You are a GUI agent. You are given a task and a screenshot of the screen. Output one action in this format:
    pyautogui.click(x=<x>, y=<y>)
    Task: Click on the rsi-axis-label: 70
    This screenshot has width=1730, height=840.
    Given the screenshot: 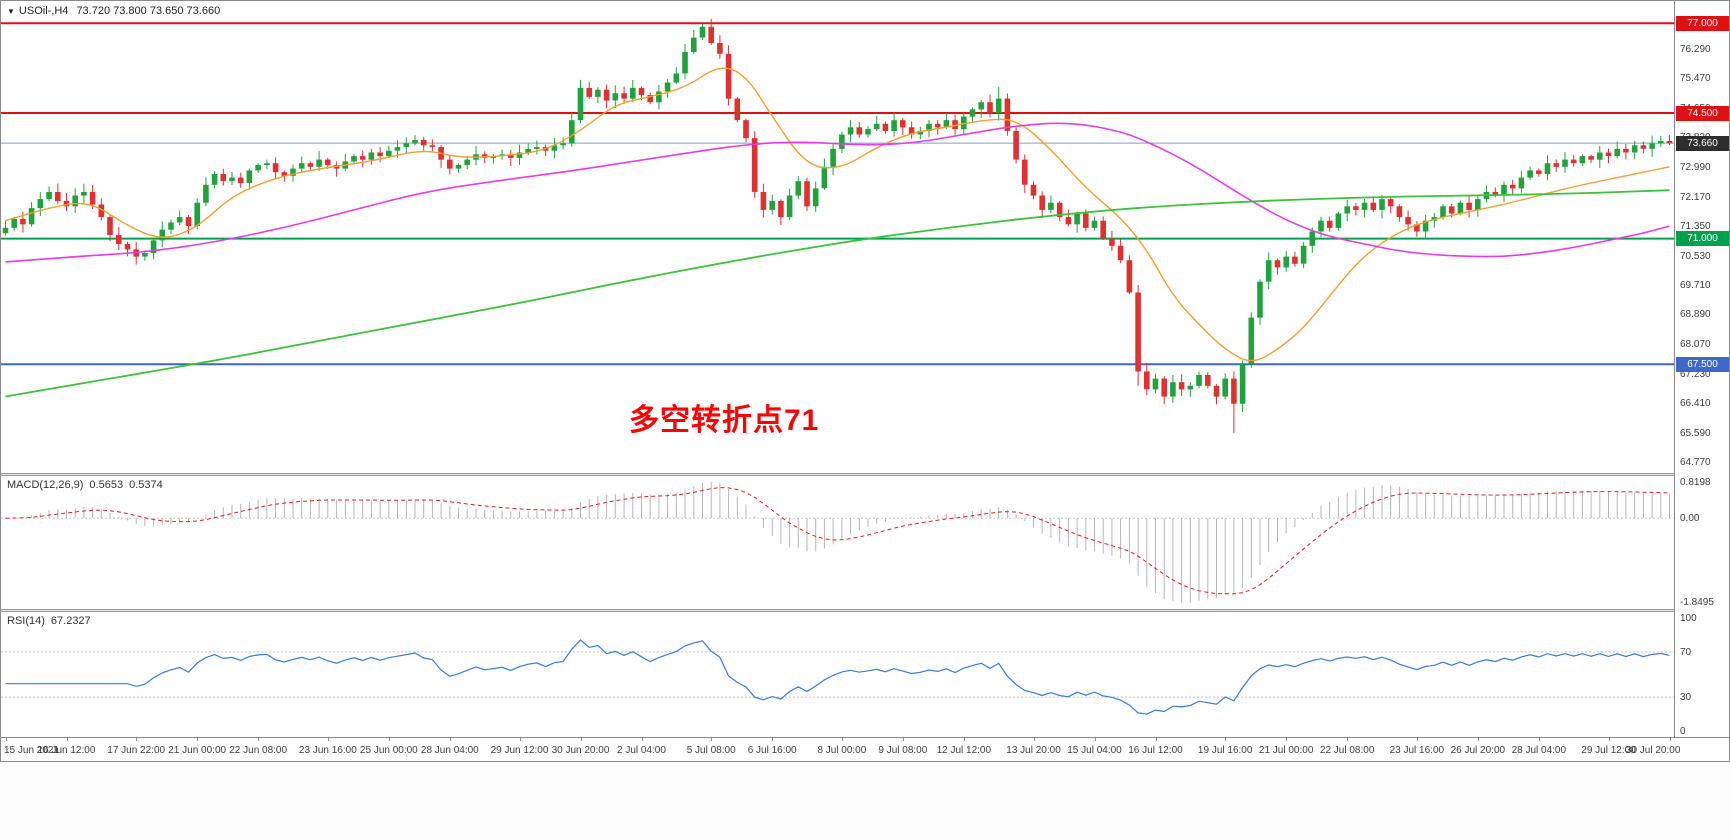 What is the action you would take?
    pyautogui.click(x=1686, y=652)
    